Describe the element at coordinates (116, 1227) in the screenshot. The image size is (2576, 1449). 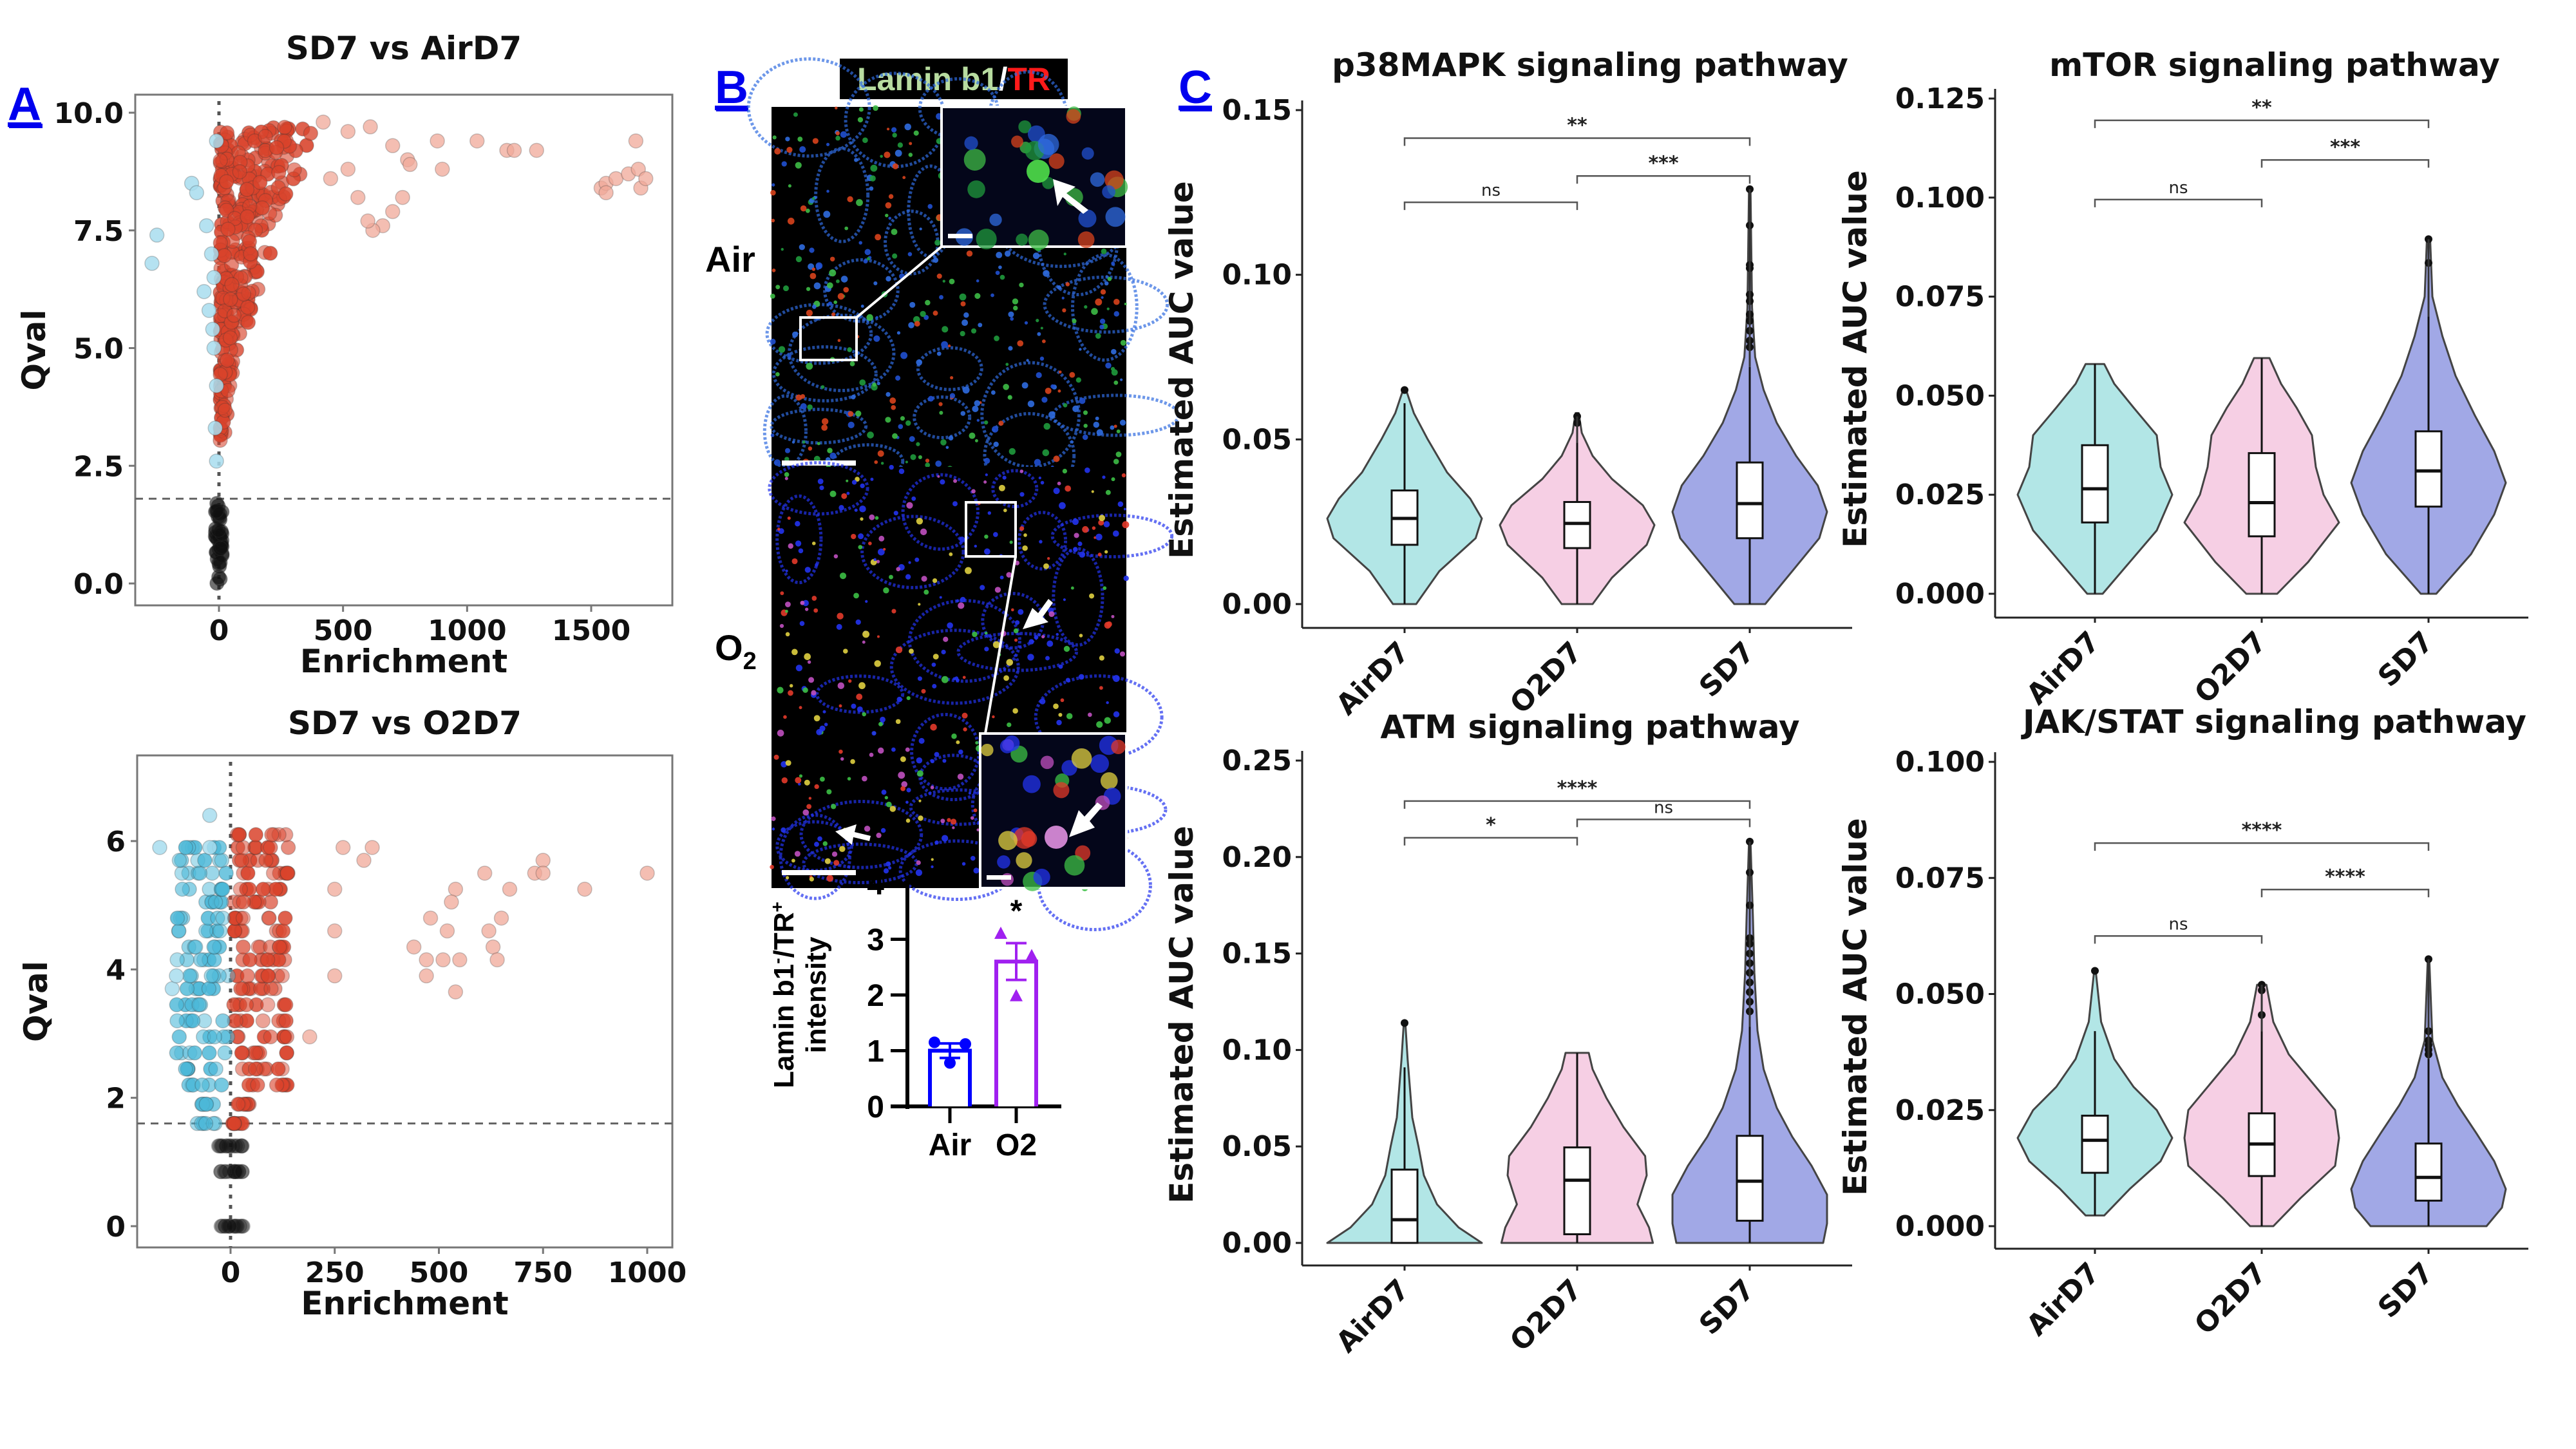
I see `y-tick-label: 0` at that location.